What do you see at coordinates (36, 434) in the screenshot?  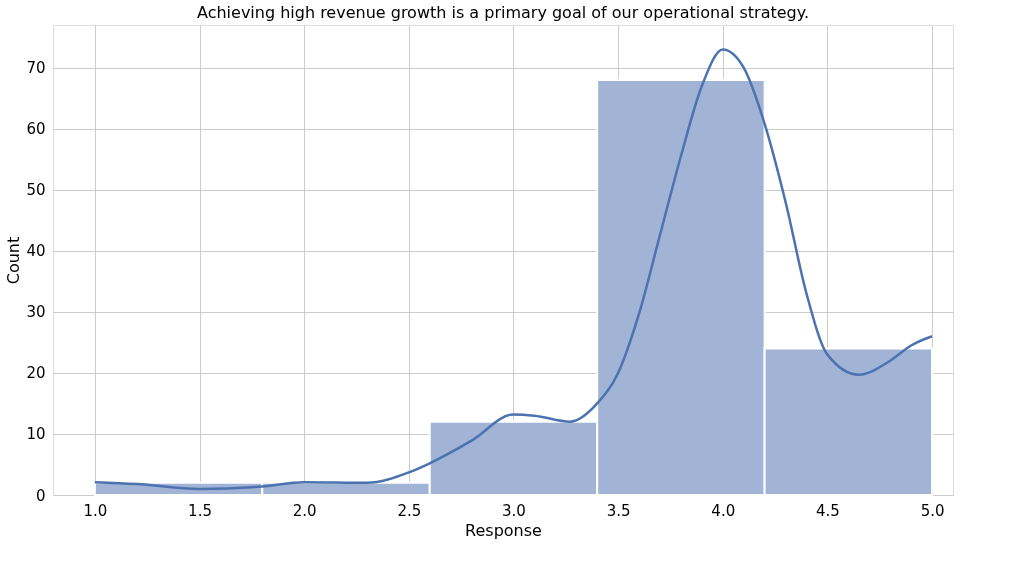 I see `y-tick-label: 10` at bounding box center [36, 434].